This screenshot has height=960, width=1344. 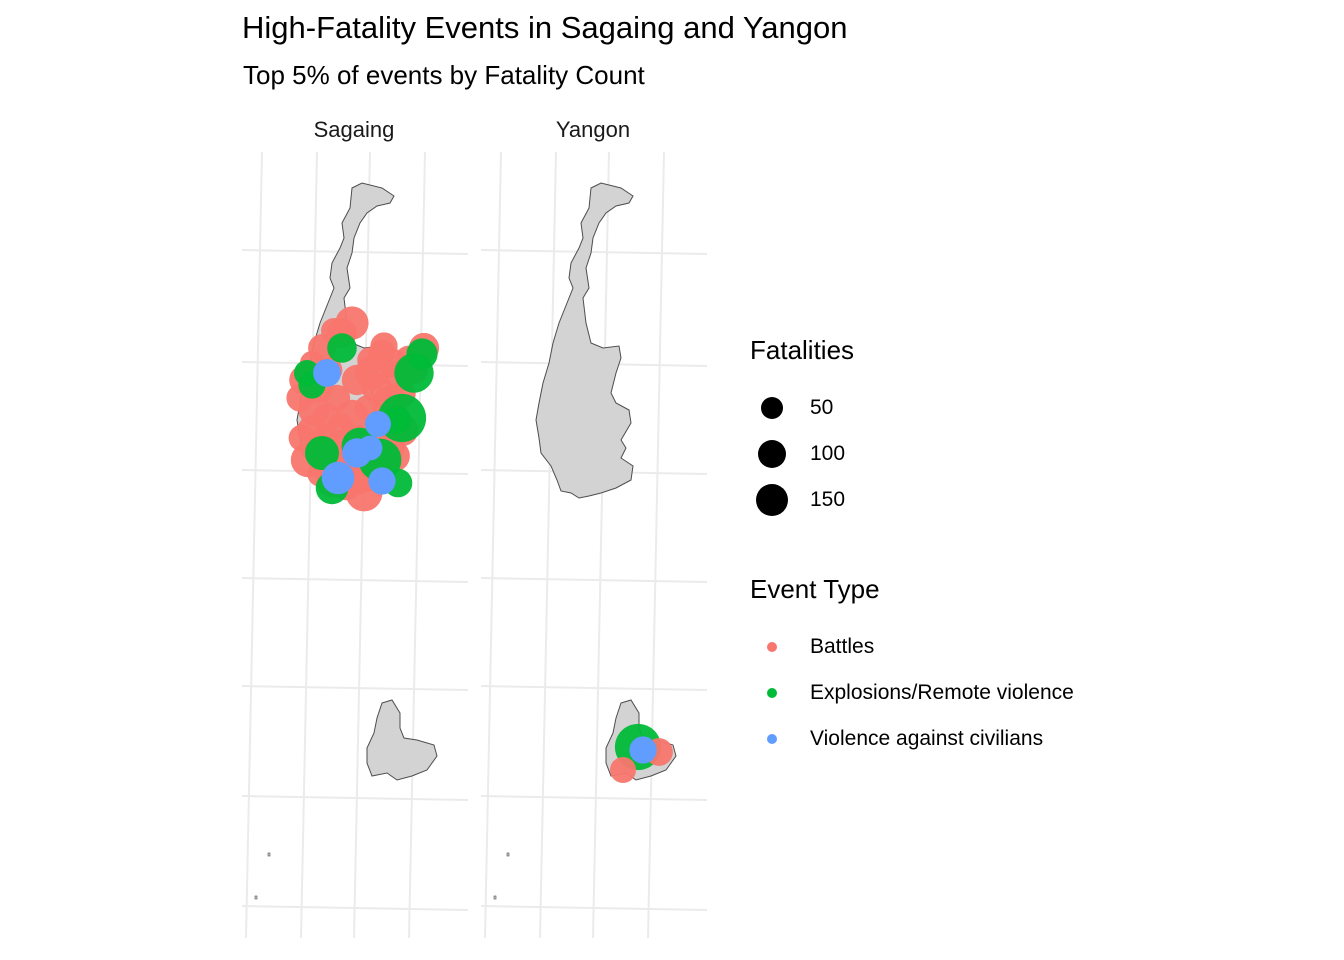 What do you see at coordinates (802, 501) in the screenshot?
I see `legend-size-row: 150` at bounding box center [802, 501].